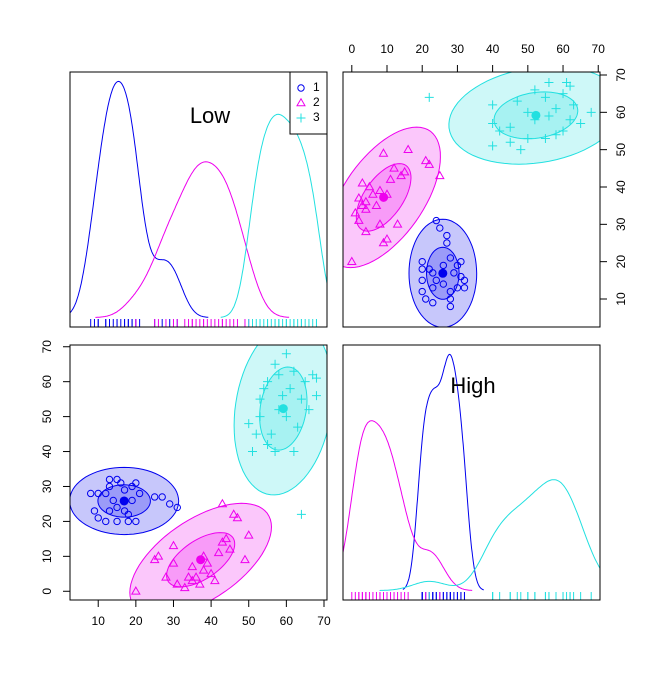  I want to click on tick-label: 70, so click(599, 49).